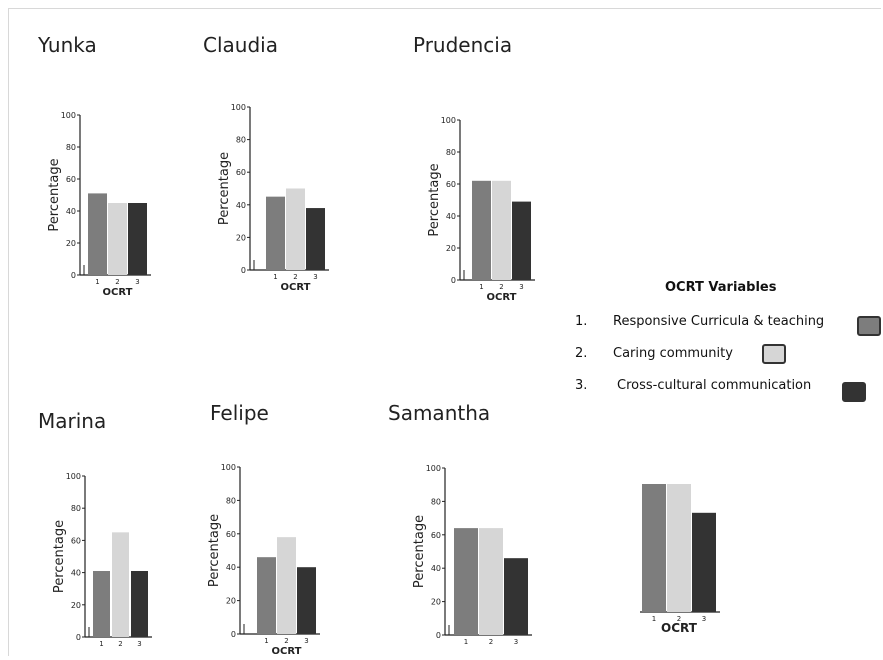  What do you see at coordinates (714, 385) in the screenshot?
I see `legend-item-label: Cross-cultural communication` at bounding box center [714, 385].